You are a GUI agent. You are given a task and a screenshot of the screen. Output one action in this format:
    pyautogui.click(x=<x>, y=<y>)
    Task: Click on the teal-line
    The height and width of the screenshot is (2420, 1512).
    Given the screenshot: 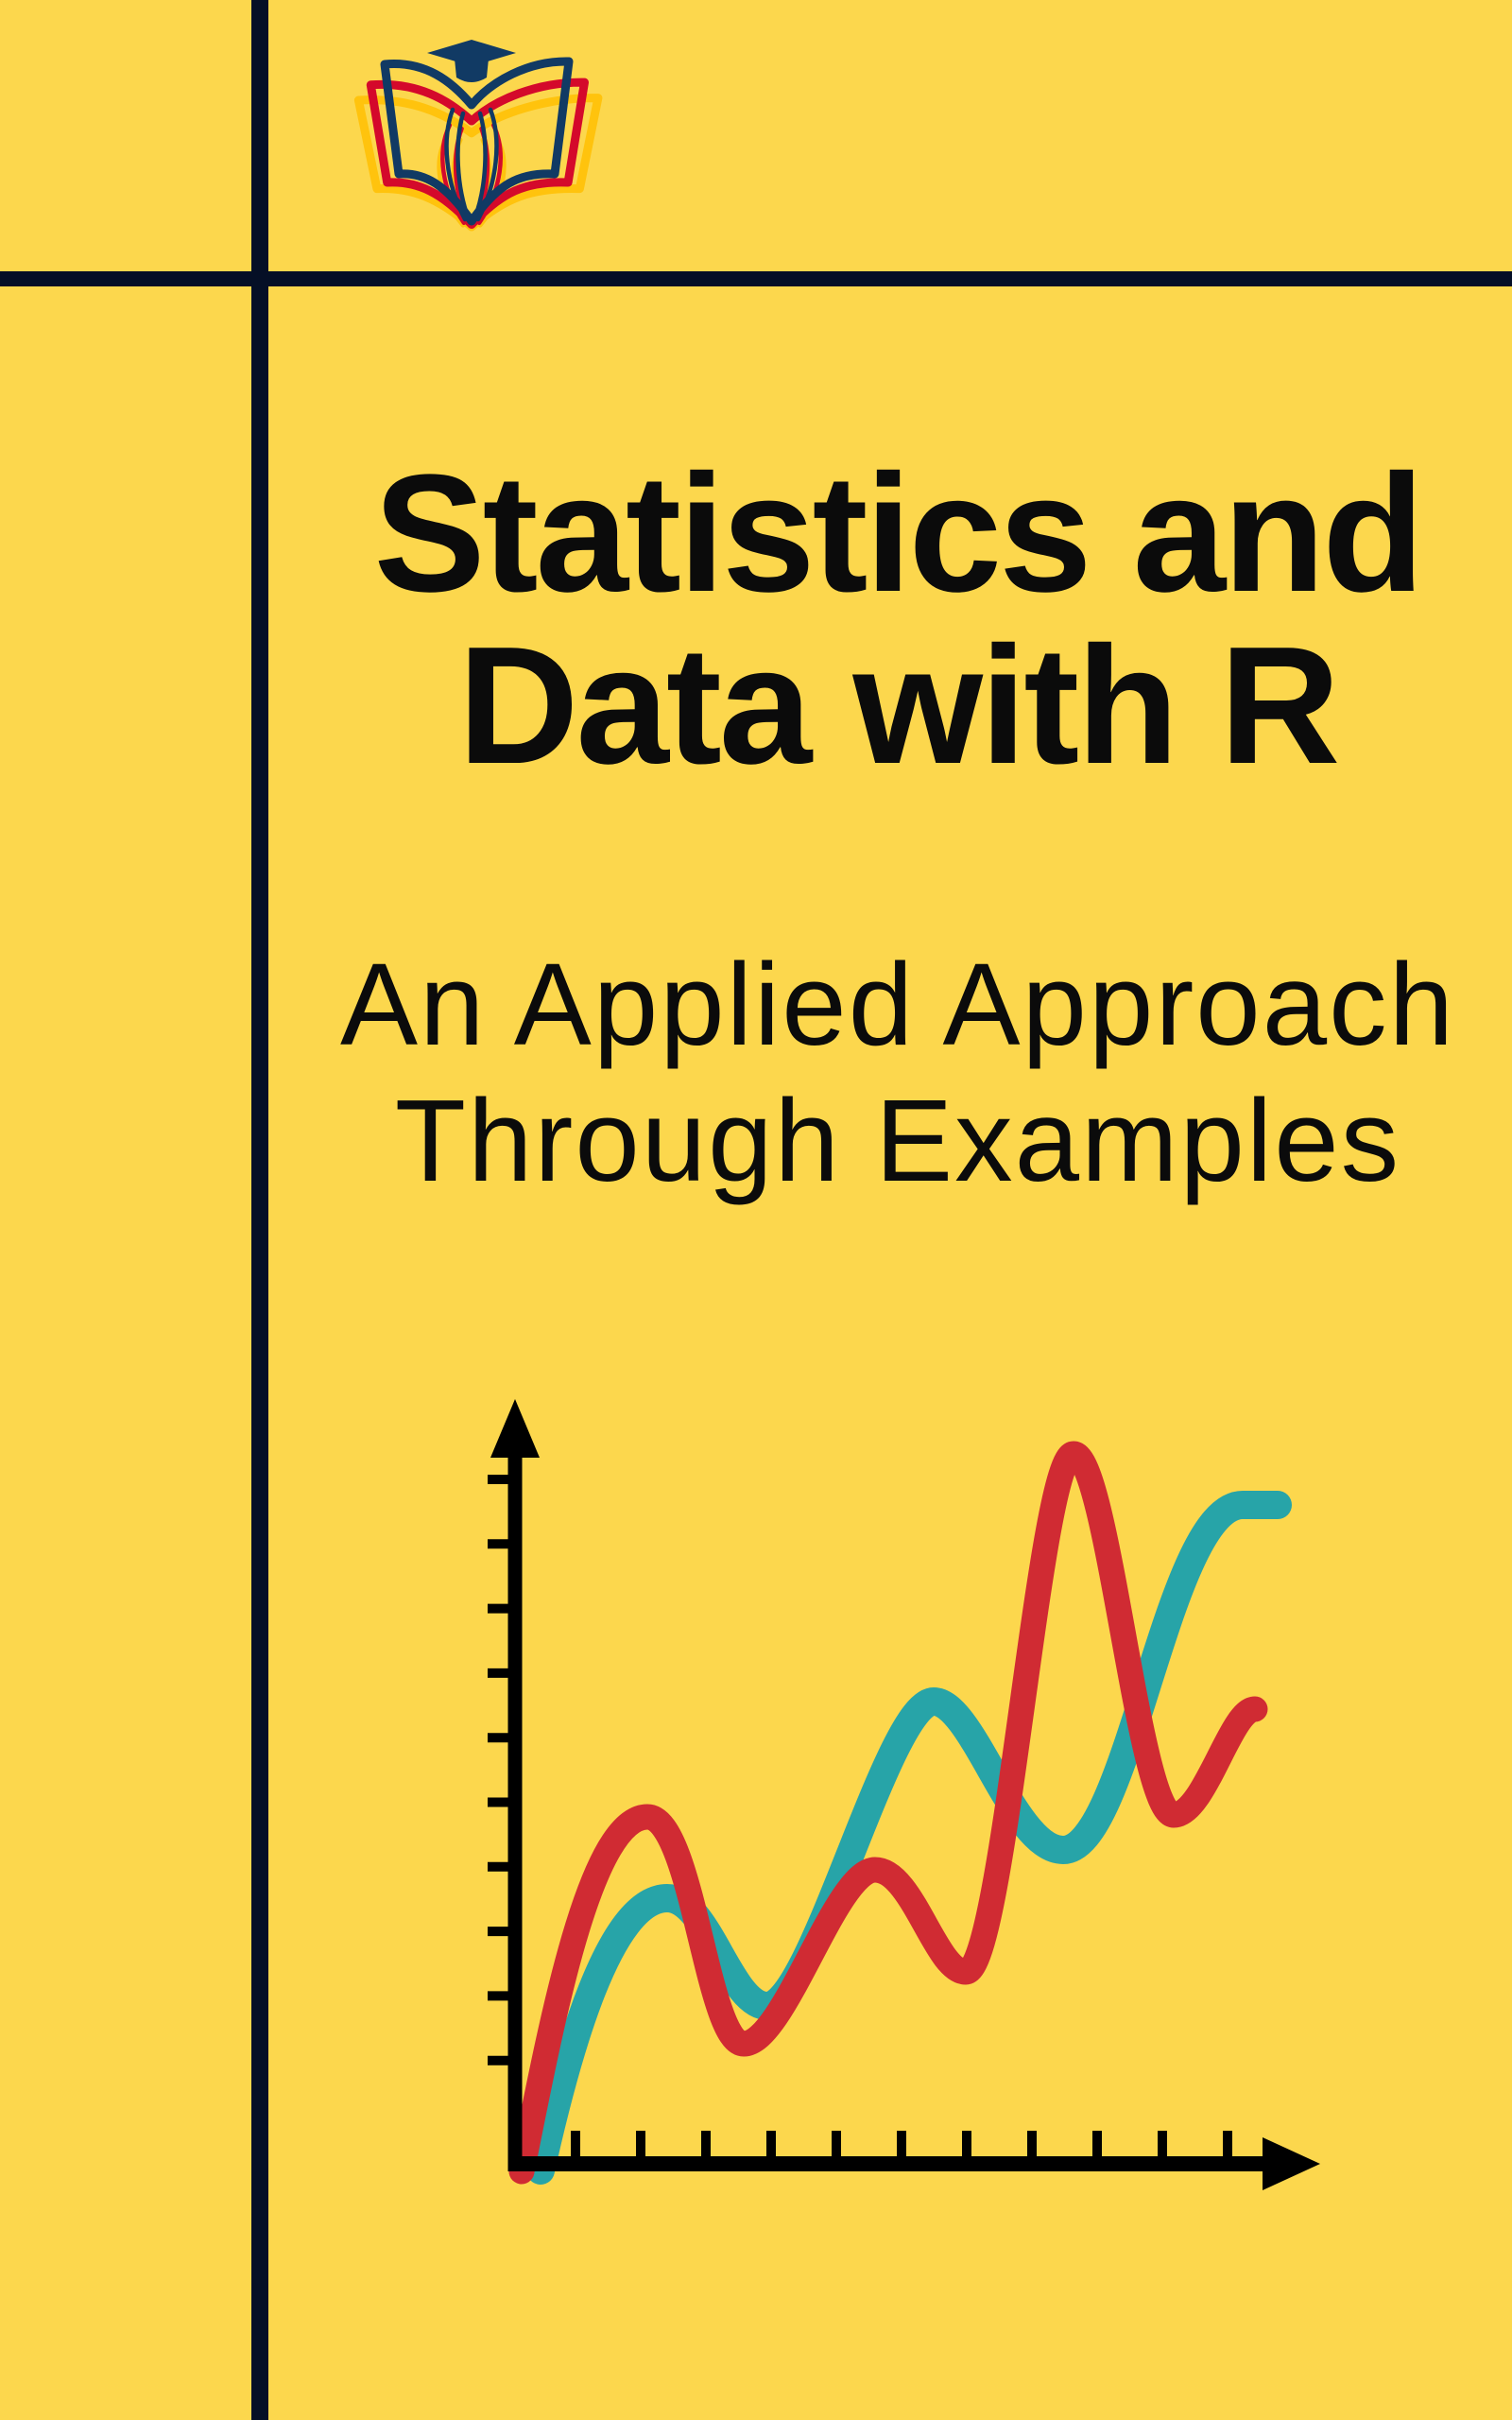 What is the action you would take?
    pyautogui.click(x=909, y=1838)
    